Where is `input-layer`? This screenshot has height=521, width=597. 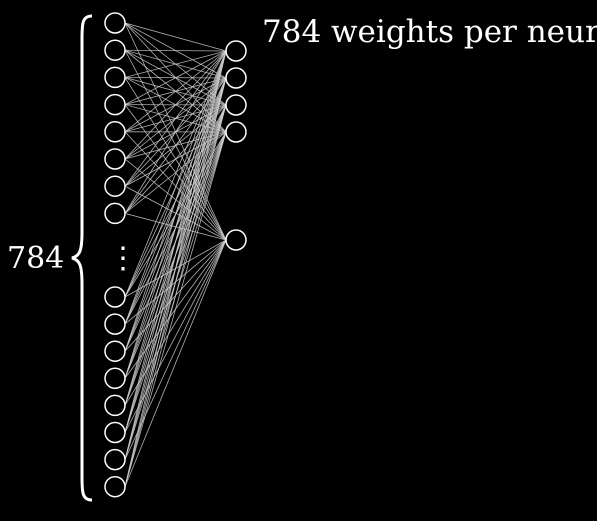
input-layer is located at coordinates (115, 255).